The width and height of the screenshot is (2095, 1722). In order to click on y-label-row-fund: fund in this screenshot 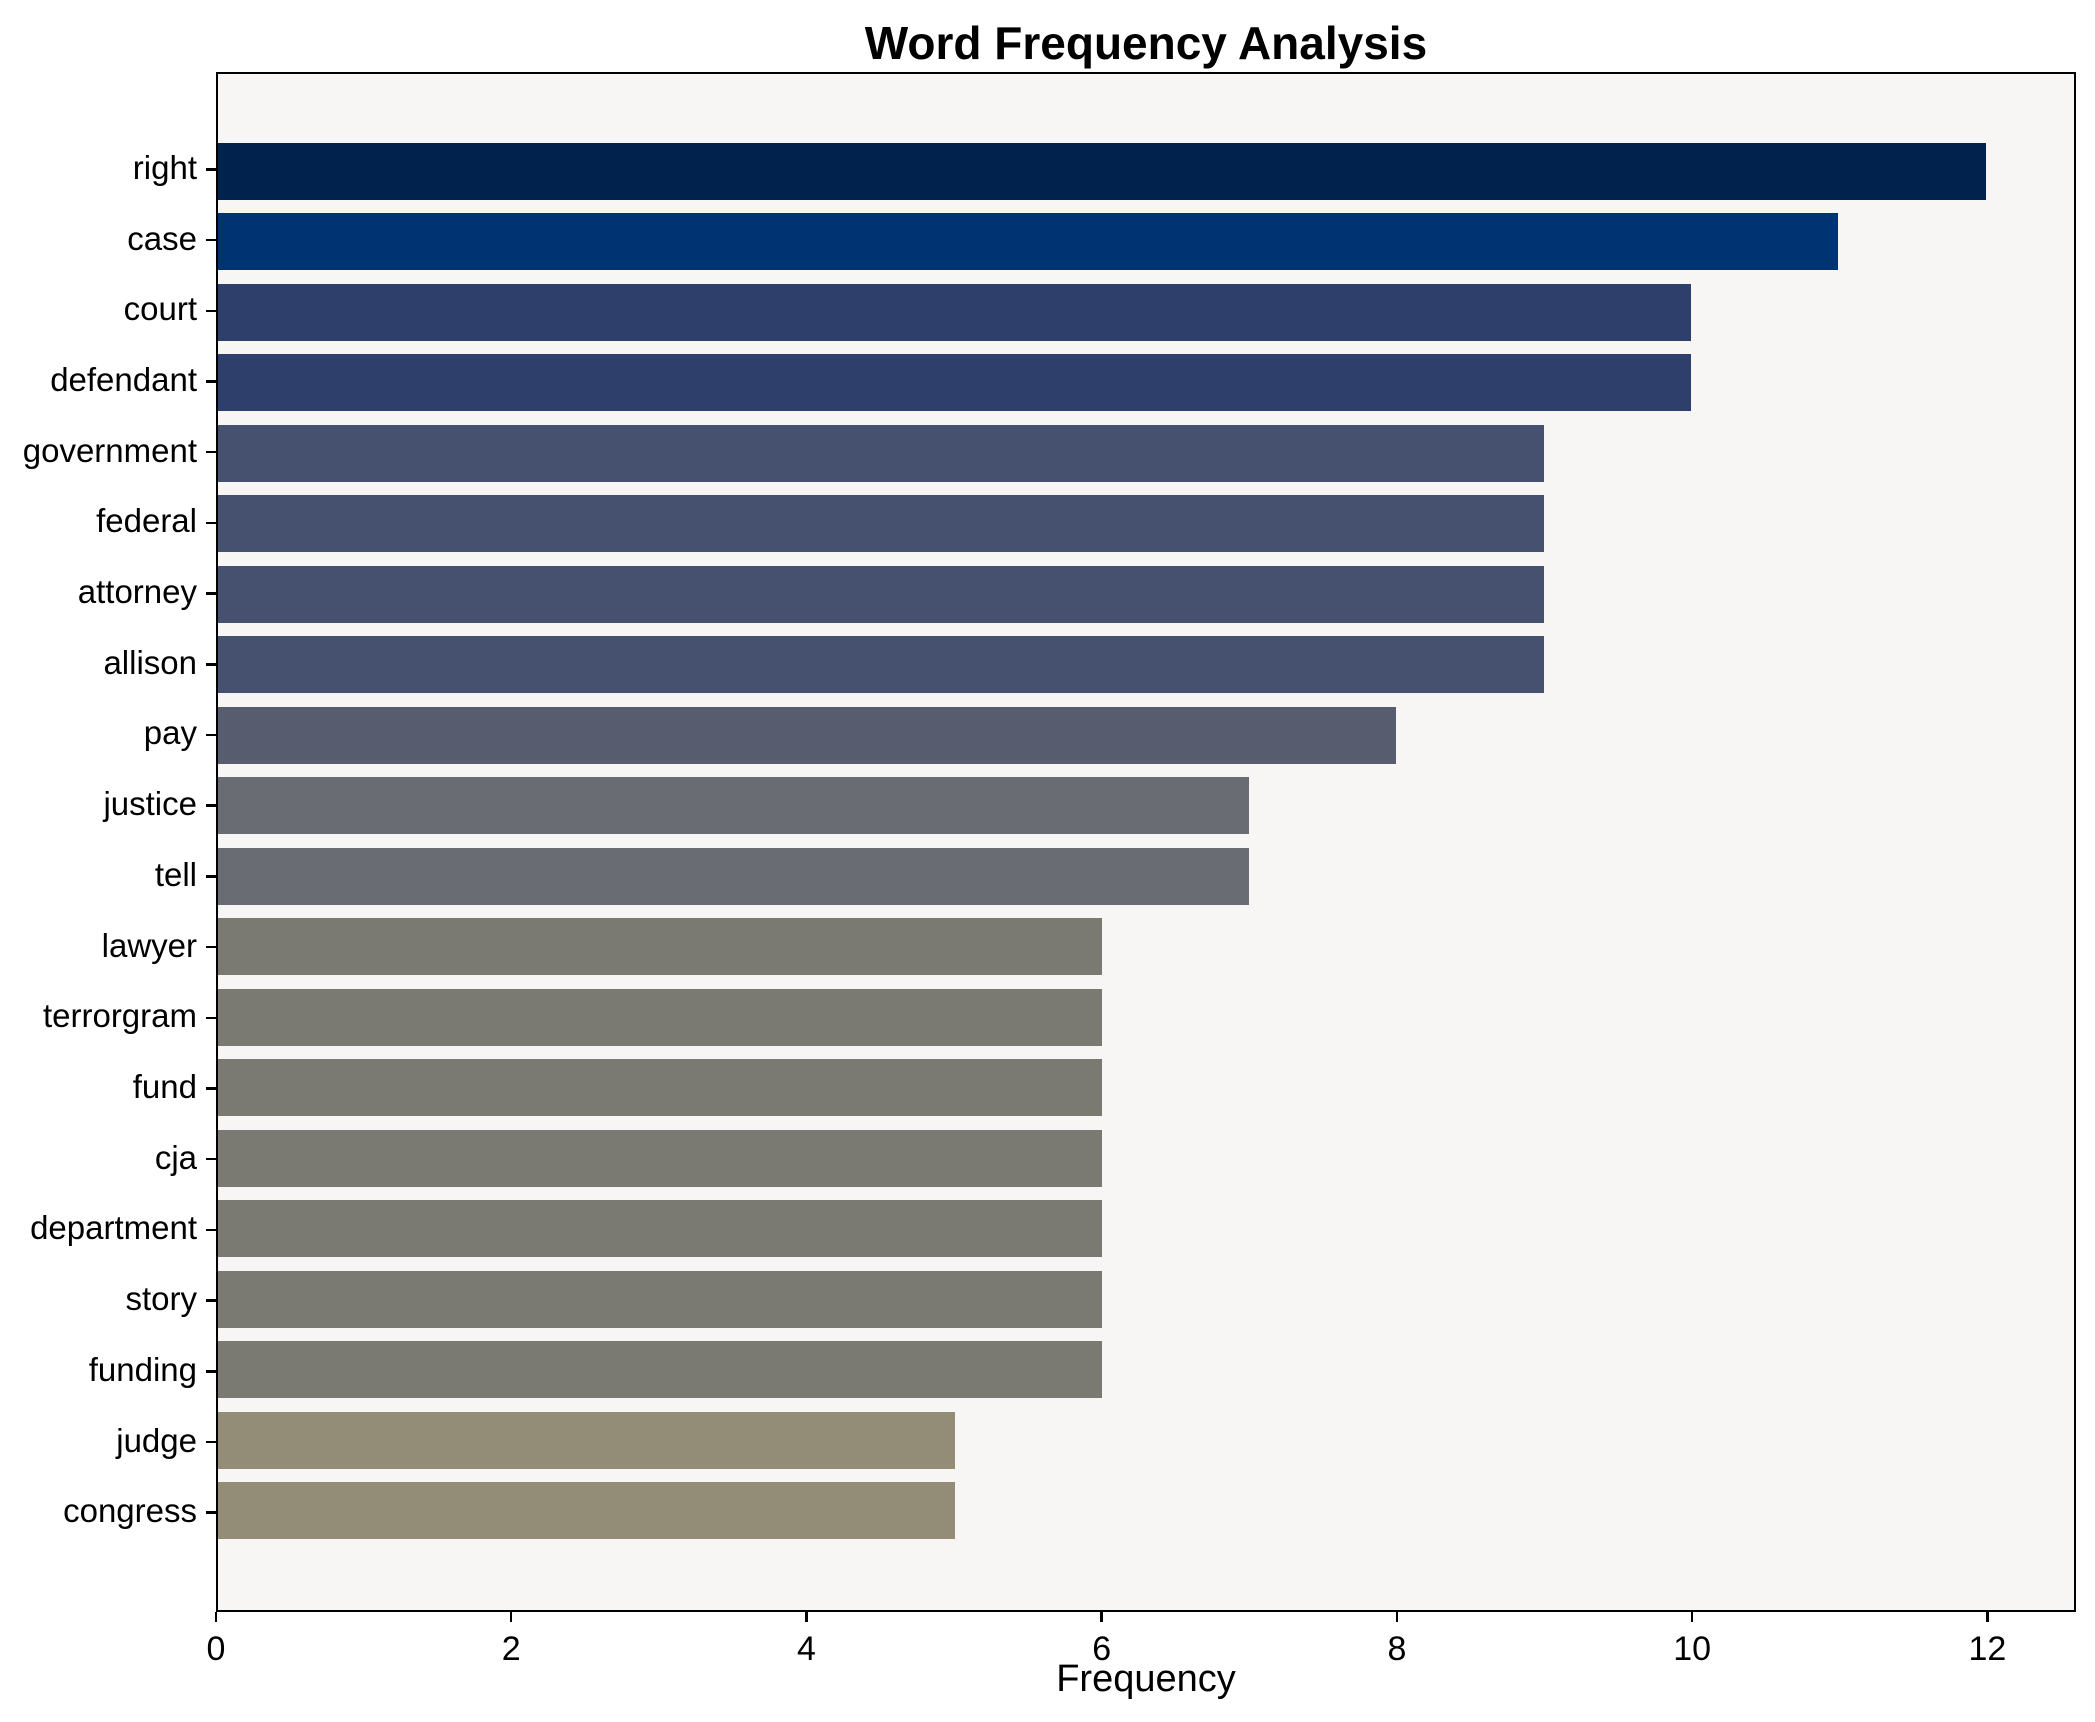, I will do `click(108, 1088)`.